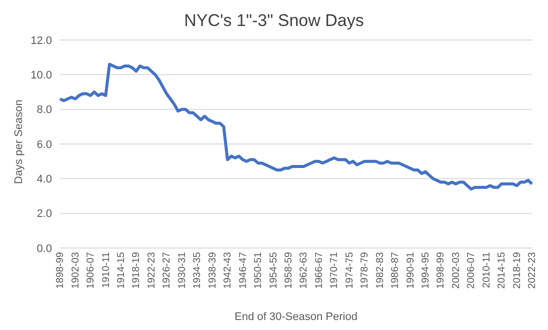 The width and height of the screenshot is (548, 330). What do you see at coordinates (380, 270) in the screenshot?
I see `x-tick-label: 1982-83` at bounding box center [380, 270].